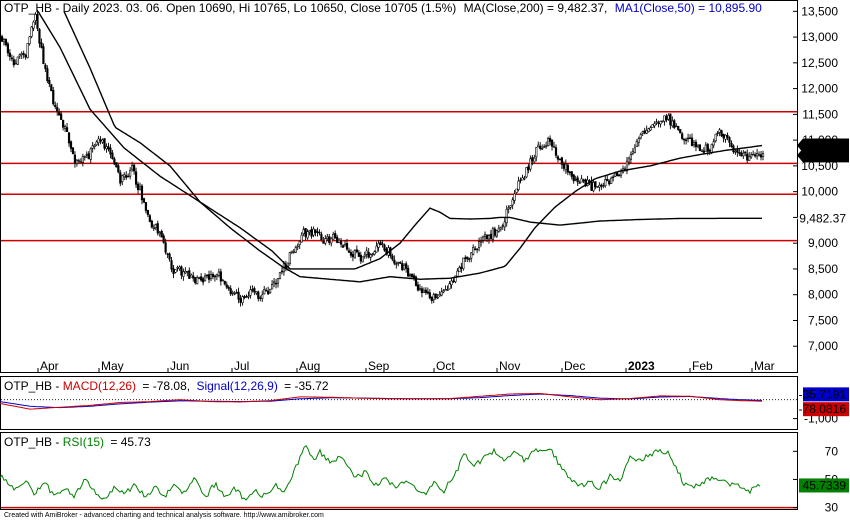 The image size is (850, 520). Describe the element at coordinates (688, 8) in the screenshot. I see `ma50-label: MA1(Close,50) = 10,895.90` at that location.